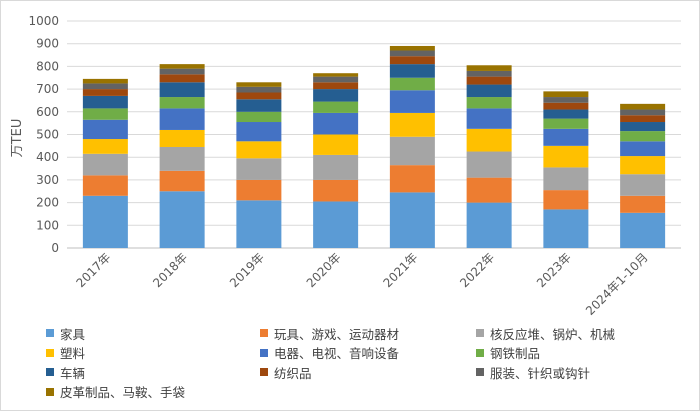 This screenshot has width=700, height=414. I want to click on x-tick-label: 2021年, so click(401, 270).